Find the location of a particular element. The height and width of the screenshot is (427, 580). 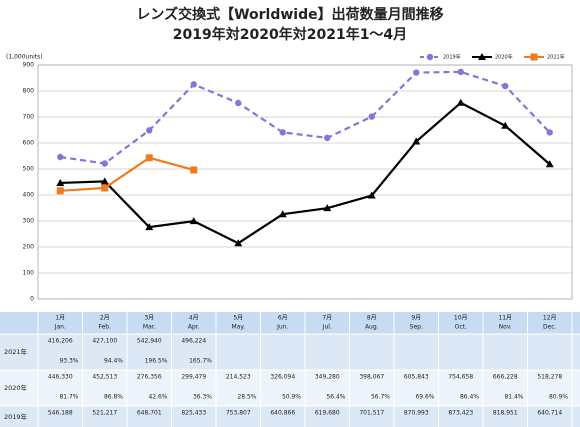

column-header: 3月 is located at coordinates (149, 318).